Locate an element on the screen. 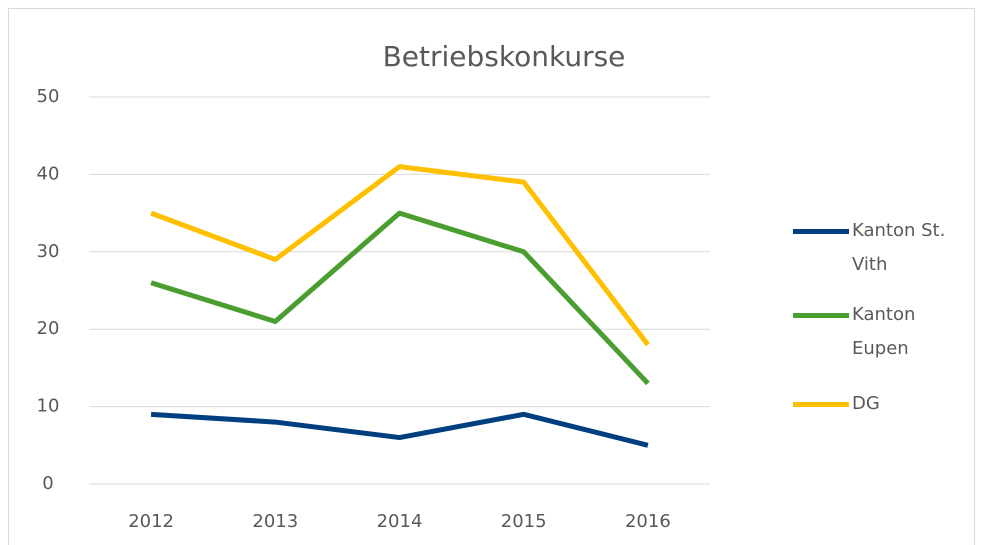  y-tick-label: 50 is located at coordinates (48, 96).